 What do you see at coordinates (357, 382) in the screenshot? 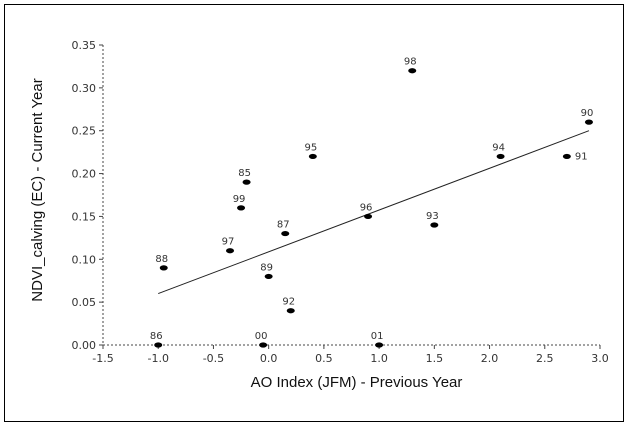
I see `x-axis-label: AO Index (JFM) - Previous Year` at bounding box center [357, 382].